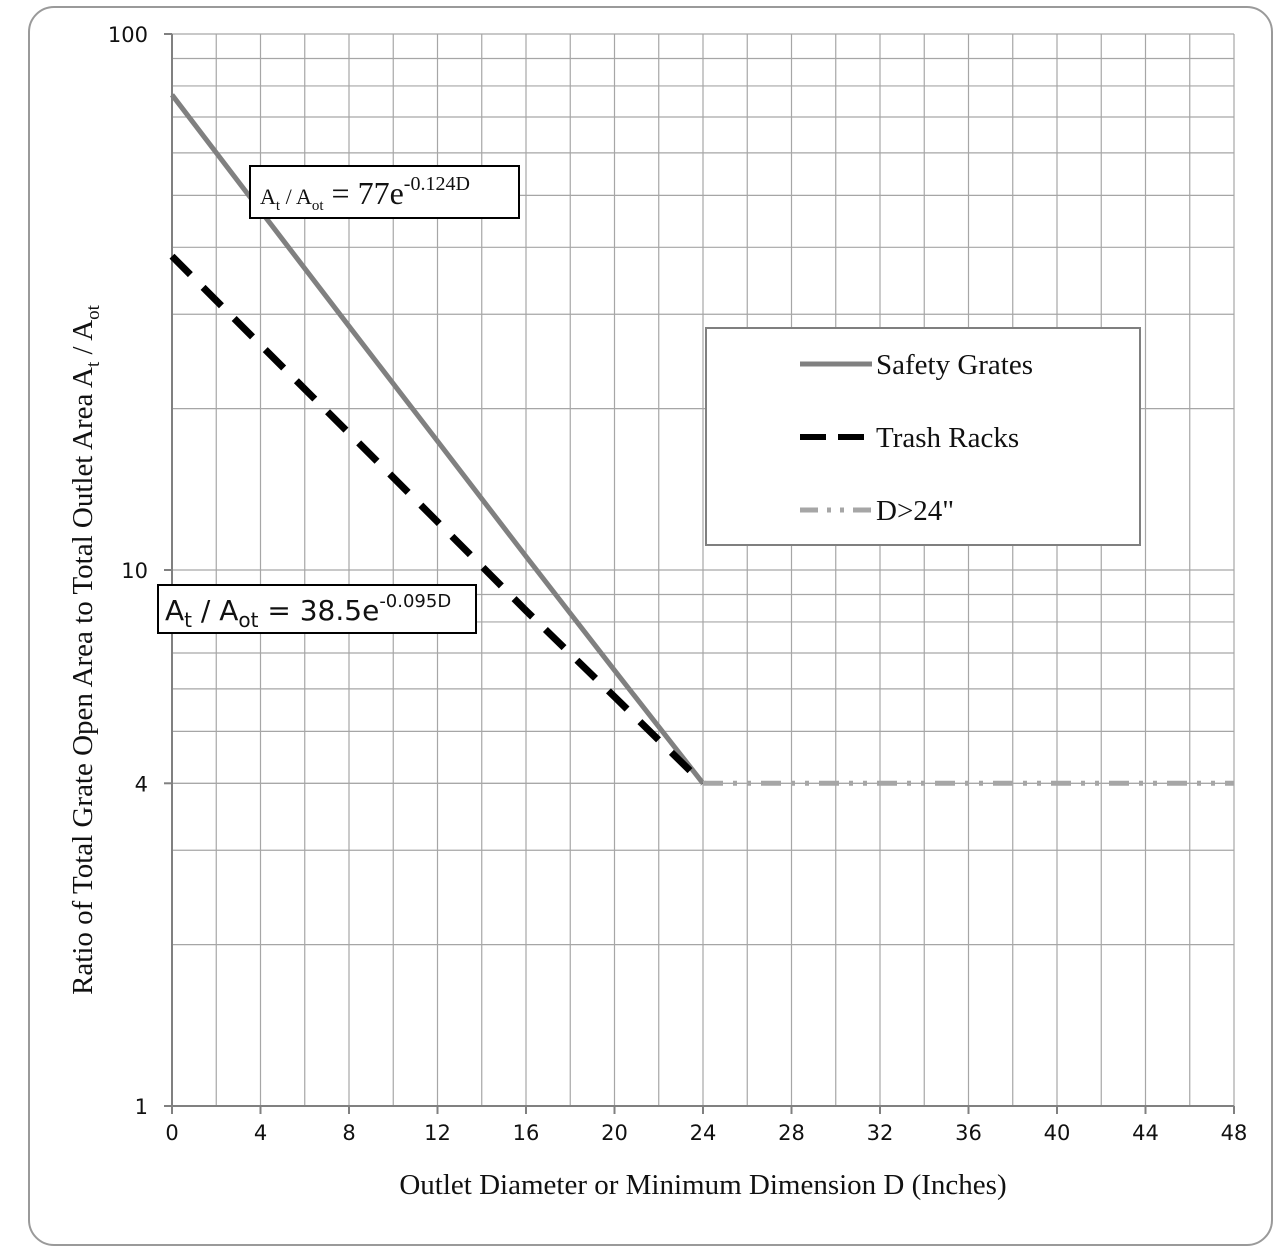 Image resolution: width=1281 pixels, height=1246 pixels. What do you see at coordinates (296, 196) in the screenshot?
I see `eq-safety-mid: / A` at bounding box center [296, 196].